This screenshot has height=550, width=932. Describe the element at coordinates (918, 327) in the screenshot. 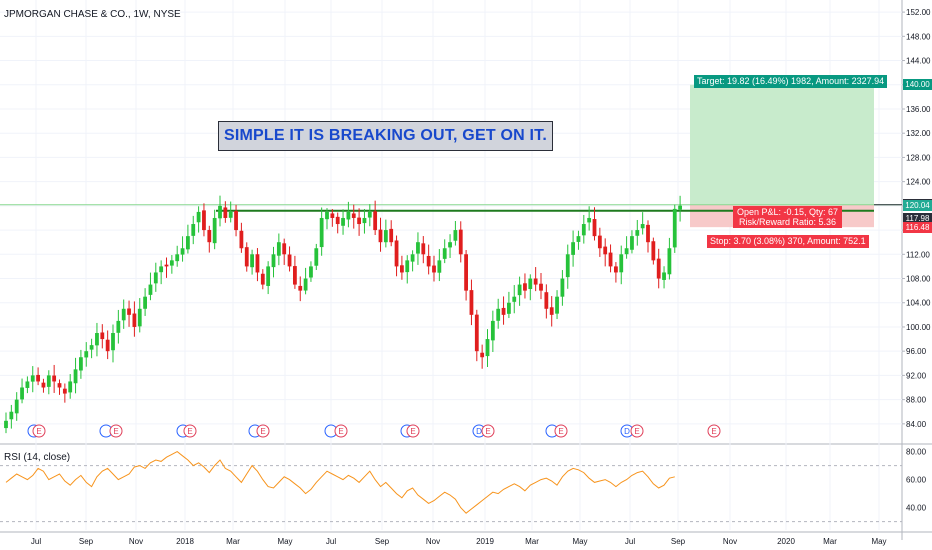

I see `price-tick-label: 100.00` at that location.